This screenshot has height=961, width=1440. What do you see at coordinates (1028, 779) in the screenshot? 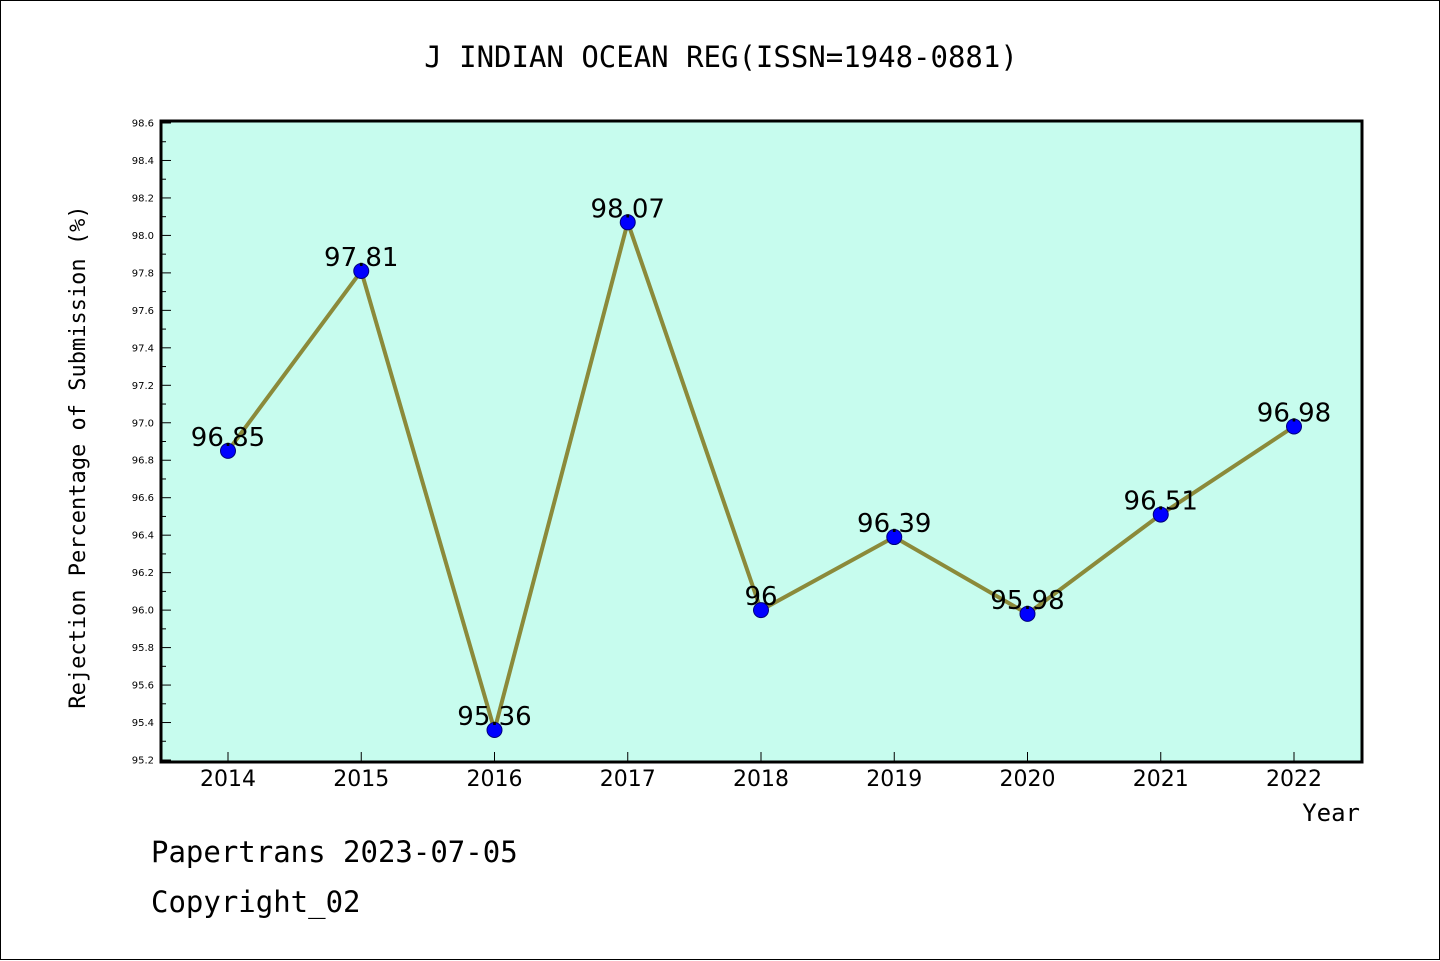
I see `x-tick-label: 2020` at bounding box center [1028, 779].